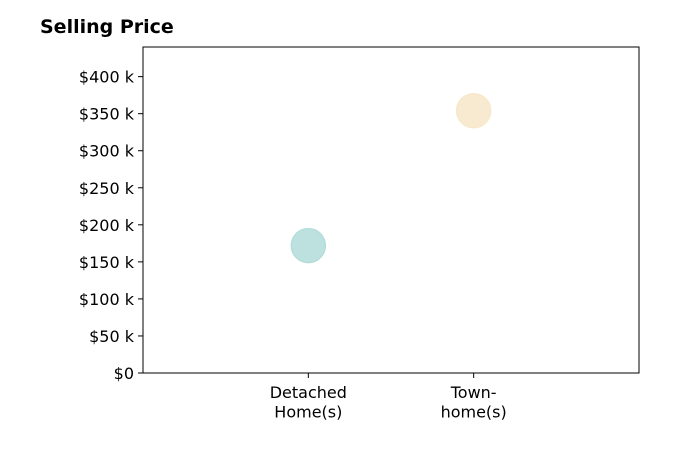 The image size is (679, 462). I want to click on y-tick-label: $50 k, so click(112, 336).